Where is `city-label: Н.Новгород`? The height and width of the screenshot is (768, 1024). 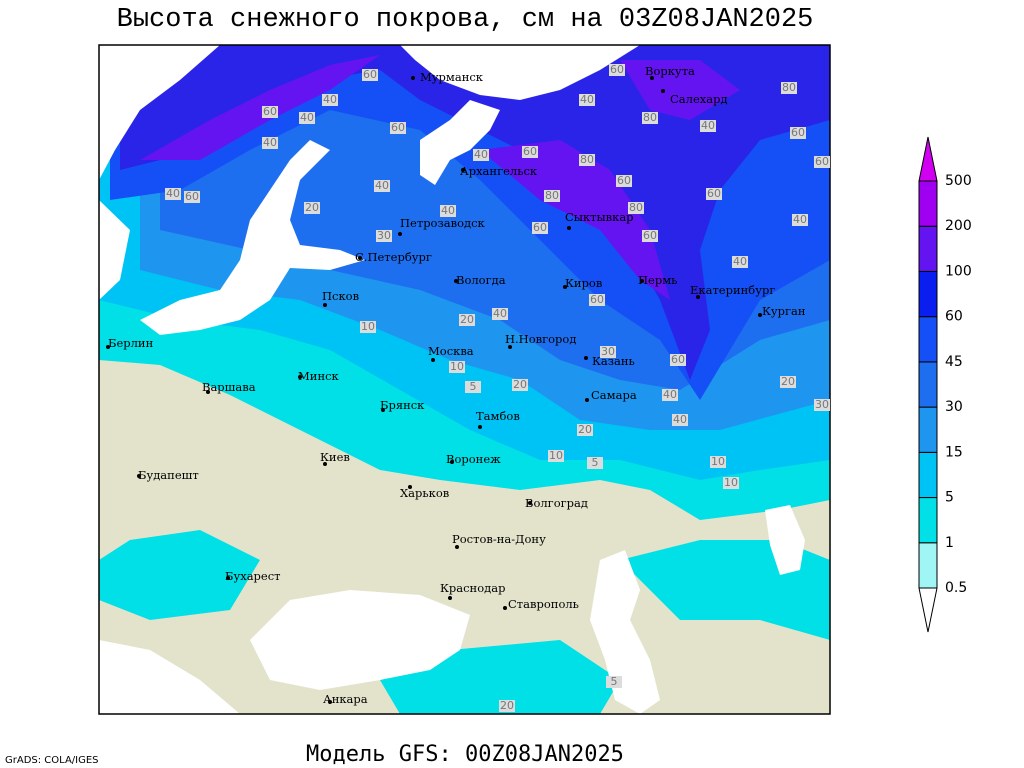 city-label: Н.Новгород is located at coordinates (540, 339).